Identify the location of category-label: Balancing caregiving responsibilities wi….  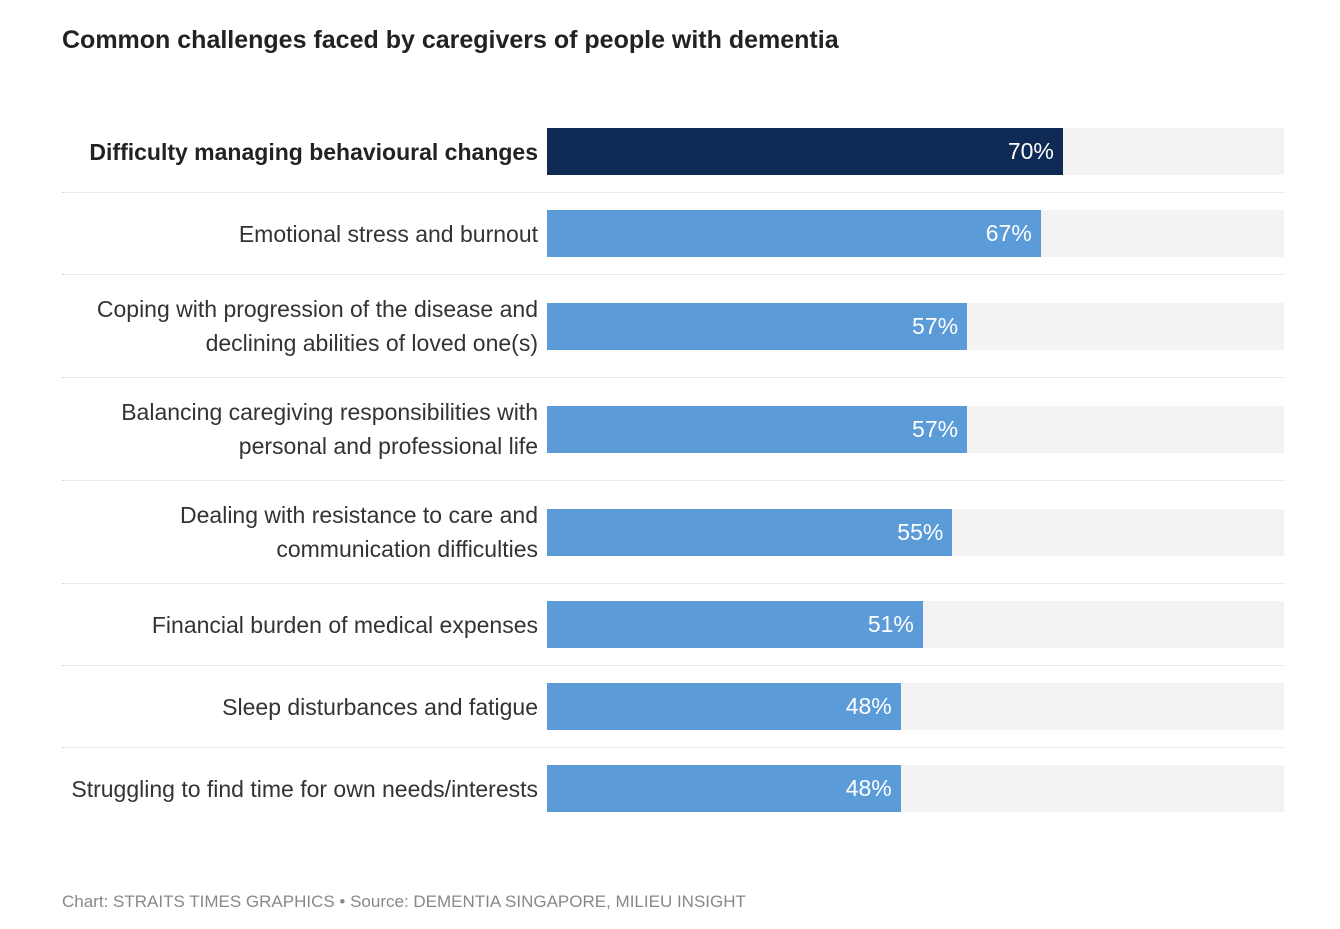
(329, 429).